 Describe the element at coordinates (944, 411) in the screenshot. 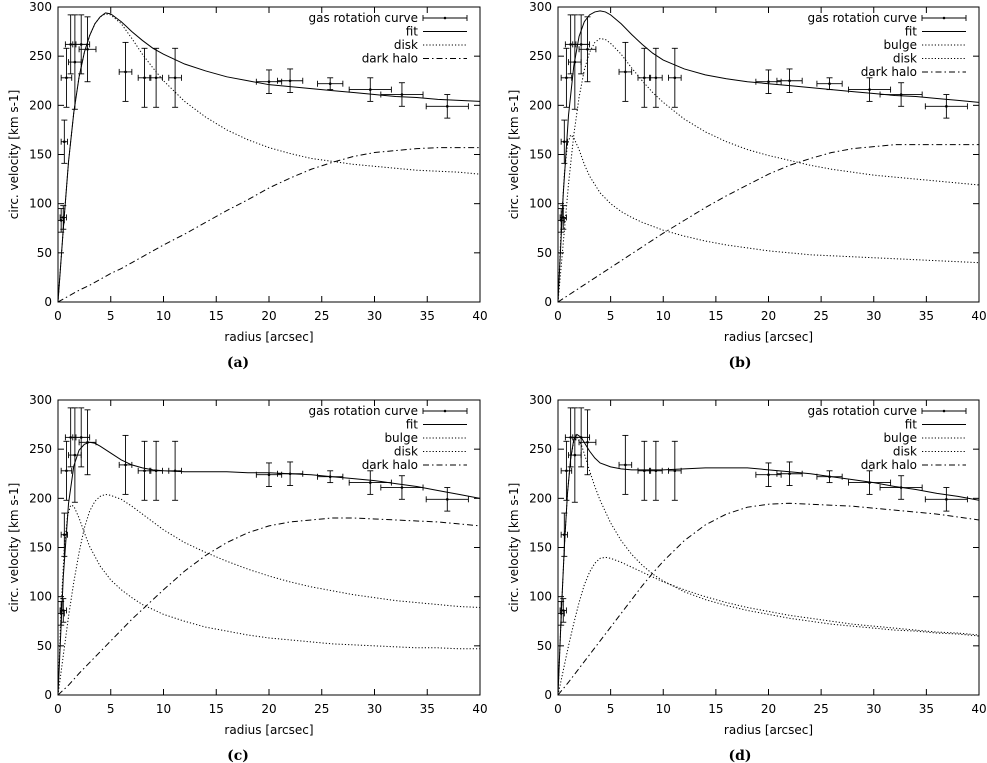

I see `legend-swatch` at that location.